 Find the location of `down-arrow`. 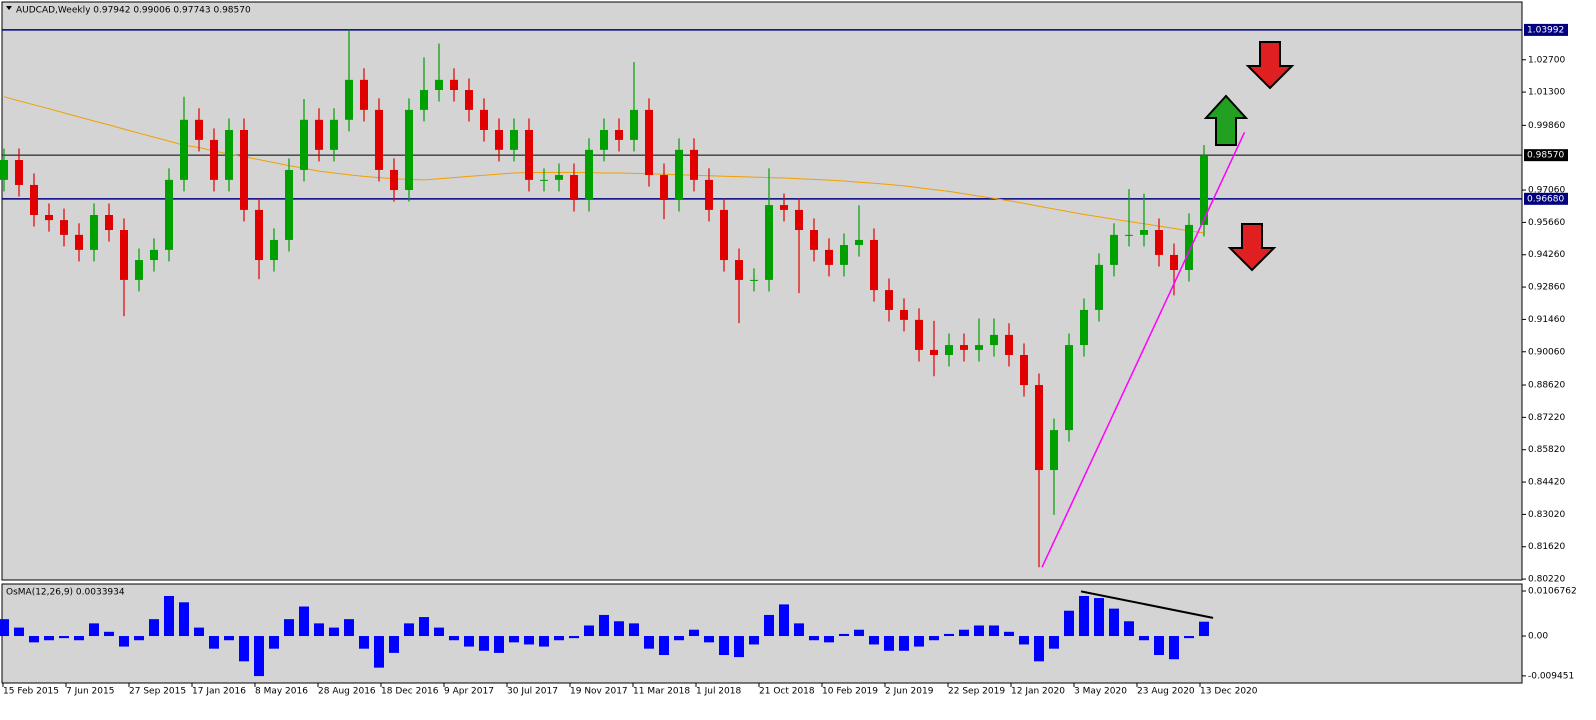

down-arrow is located at coordinates (1252, 247).